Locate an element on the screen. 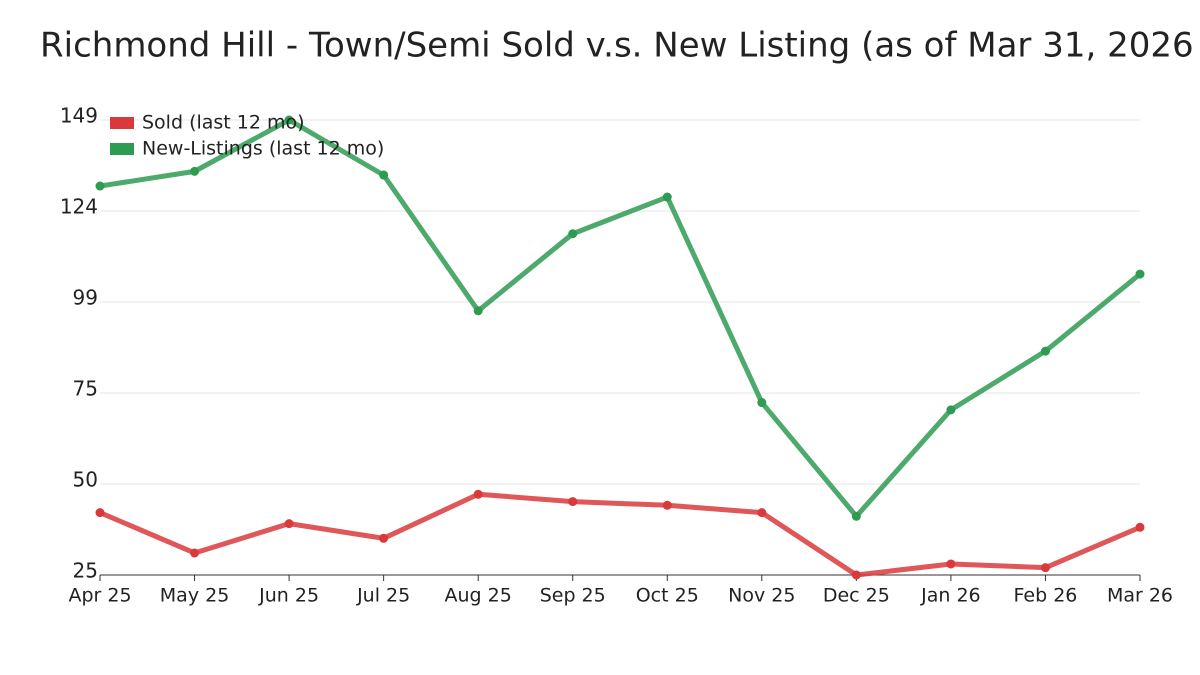 This screenshot has height=675, width=1200. x-tick-label: Oct 25 is located at coordinates (667, 596).